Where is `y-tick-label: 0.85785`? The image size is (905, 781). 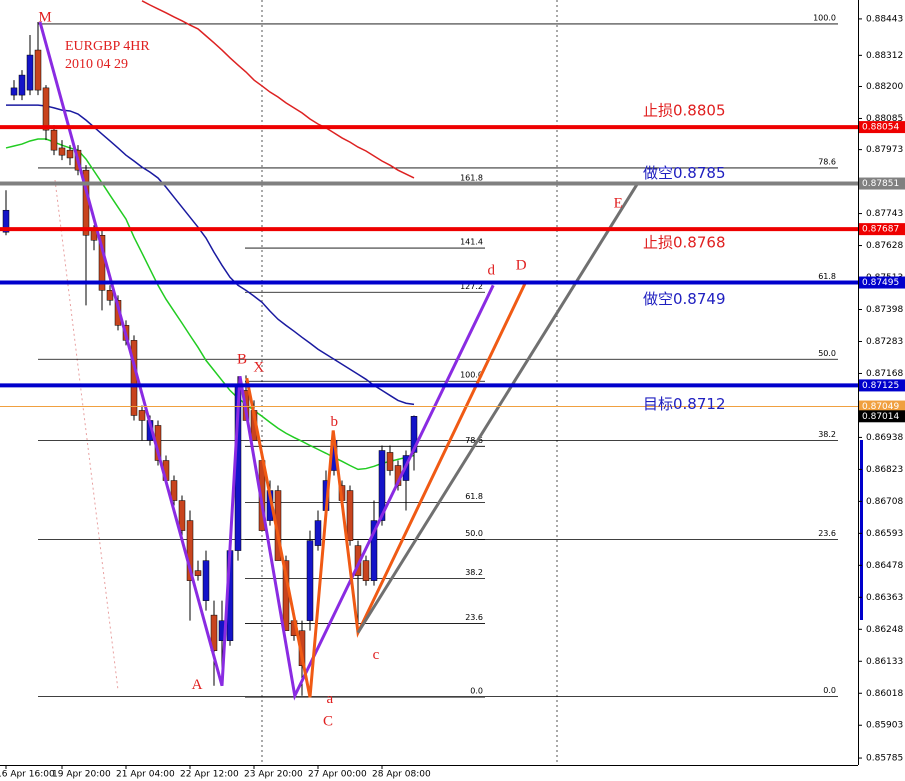 y-tick-label: 0.85785 is located at coordinates (884, 759).